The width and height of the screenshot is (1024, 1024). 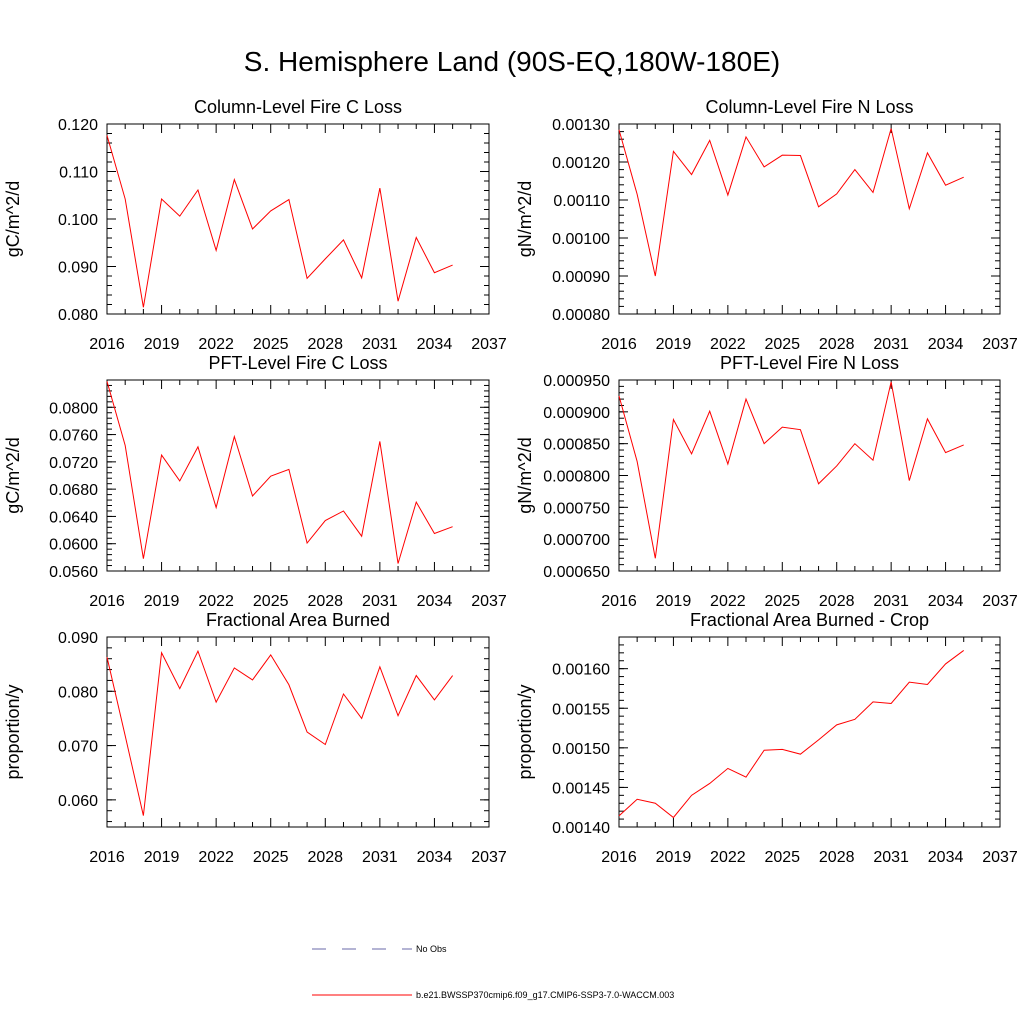 What do you see at coordinates (73, 517) in the screenshot?
I see `y-tick-label: 0.0640` at bounding box center [73, 517].